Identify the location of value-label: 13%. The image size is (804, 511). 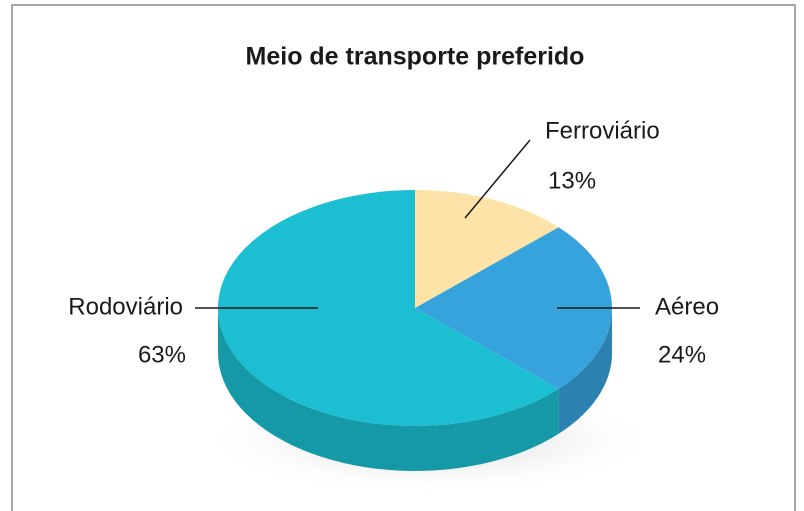
(572, 180).